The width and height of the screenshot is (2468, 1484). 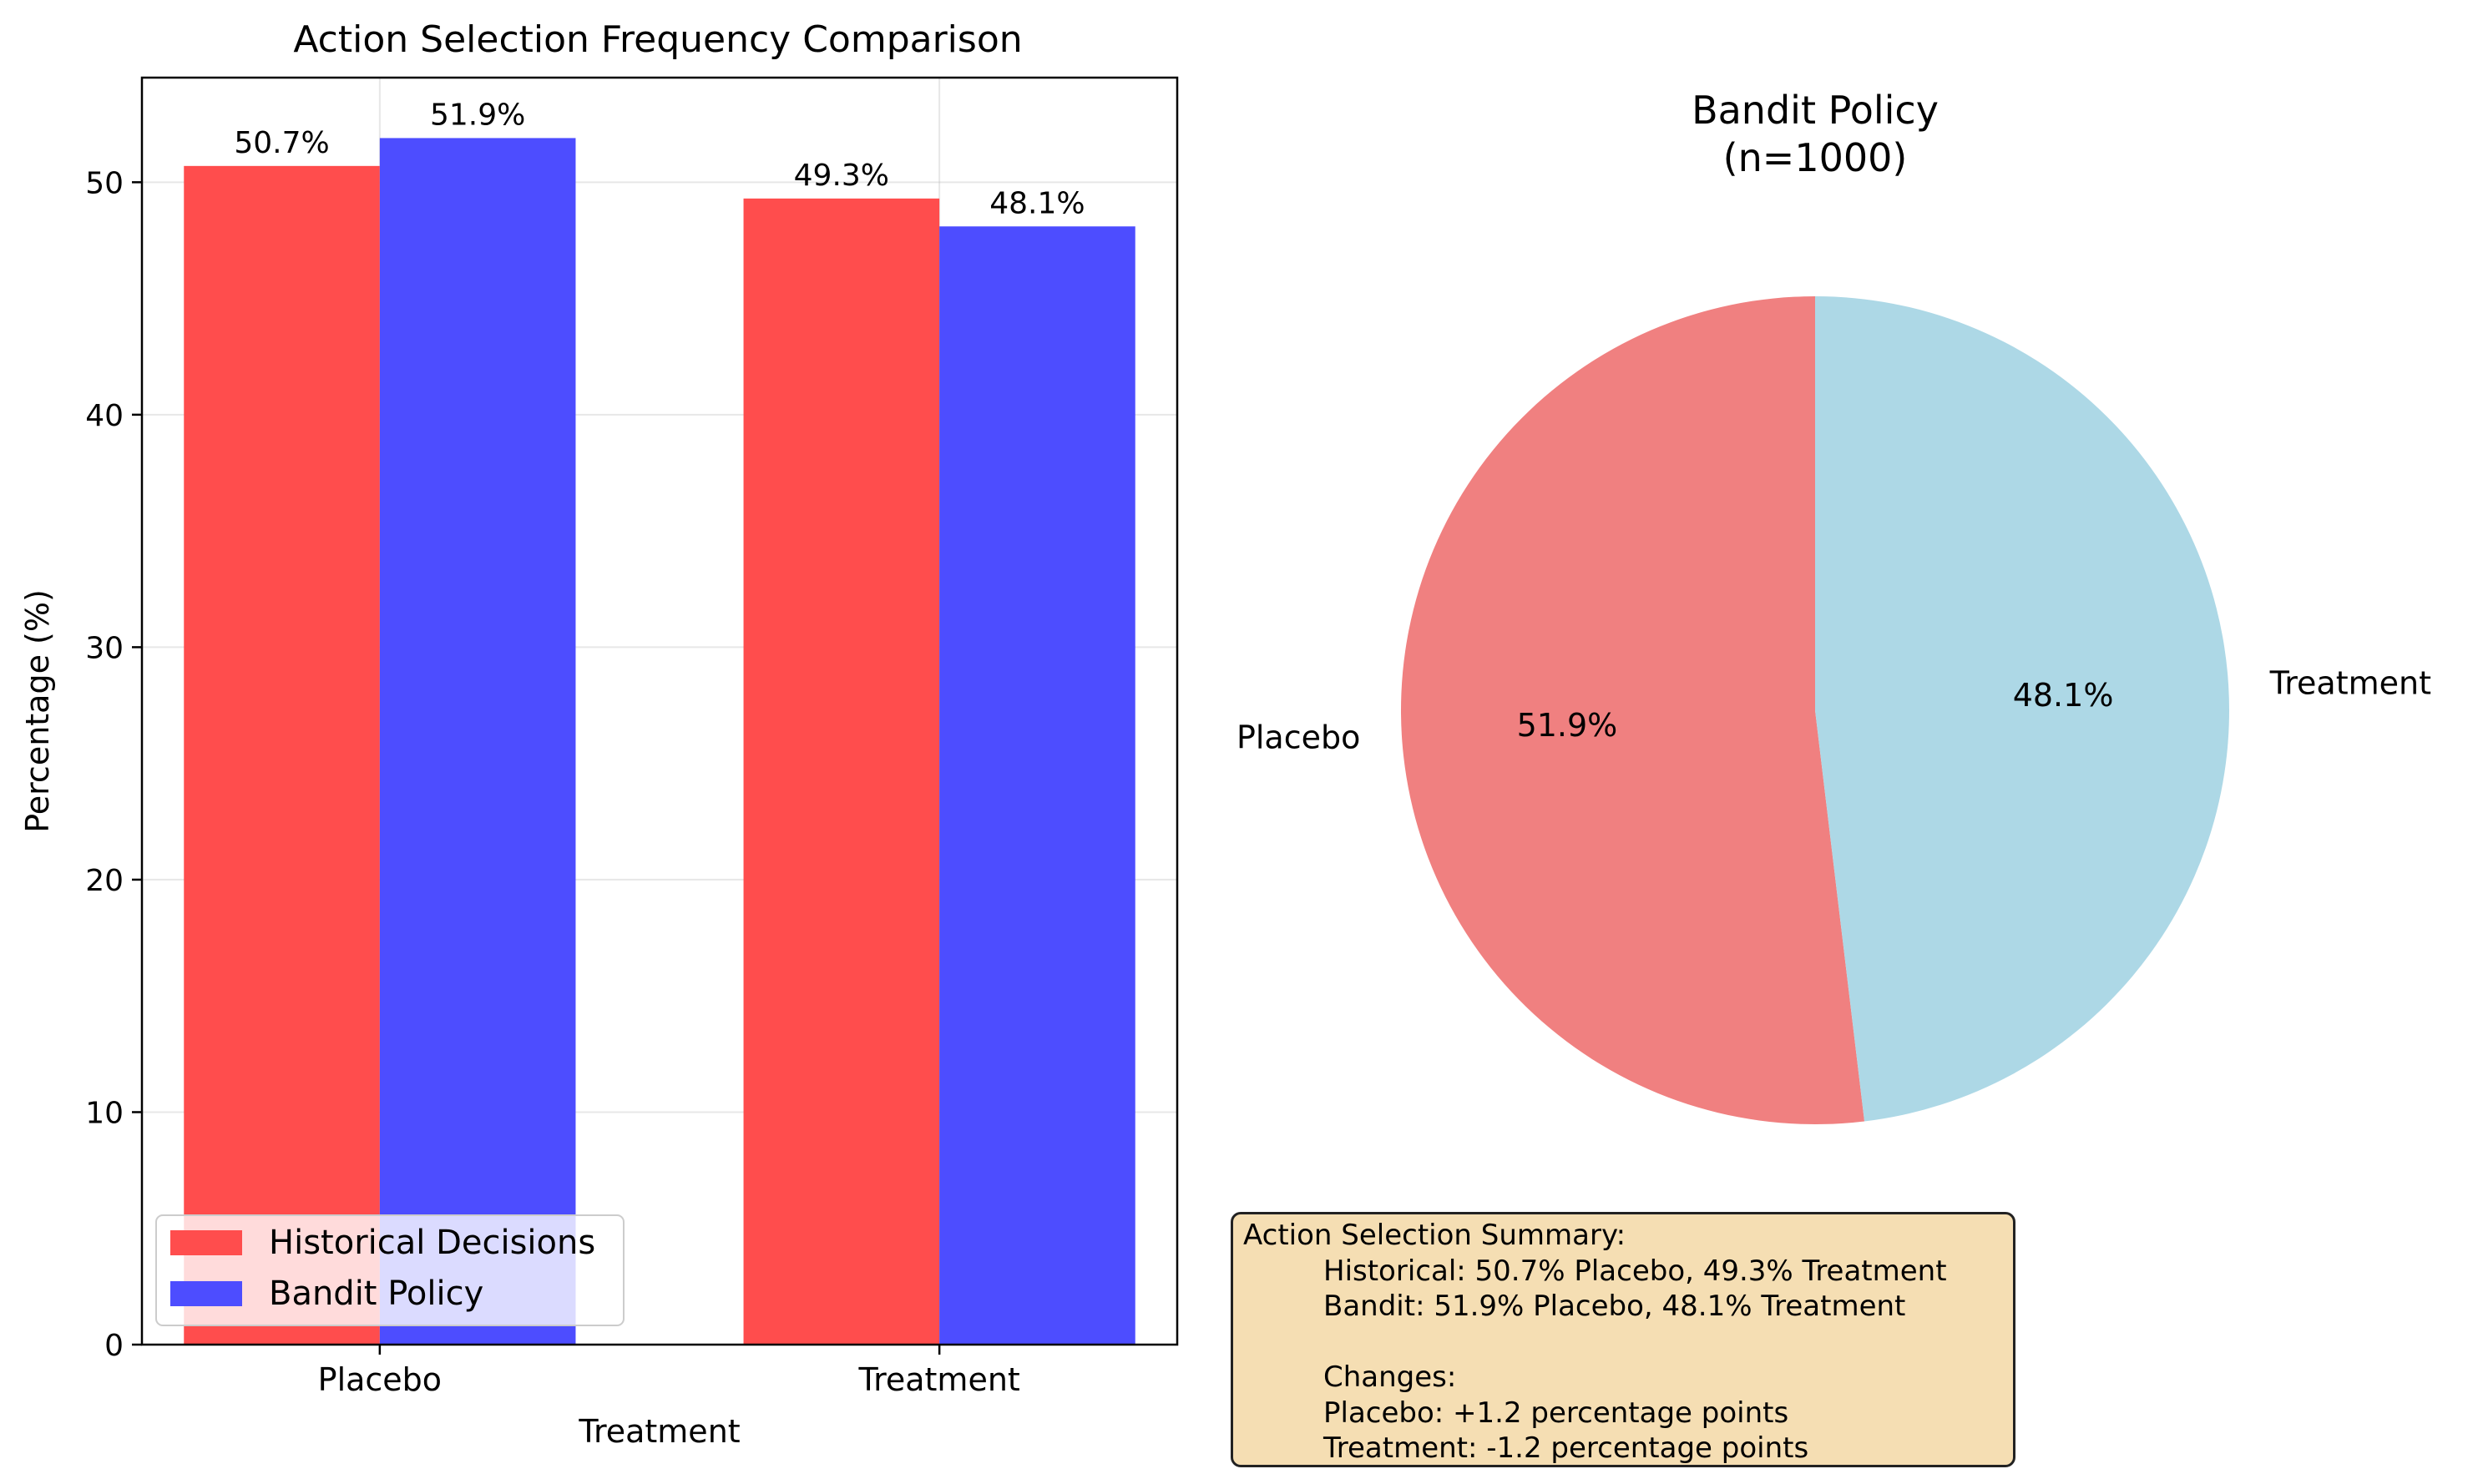 What do you see at coordinates (1037, 203) in the screenshot?
I see `bar-value-label: 48.1%` at bounding box center [1037, 203].